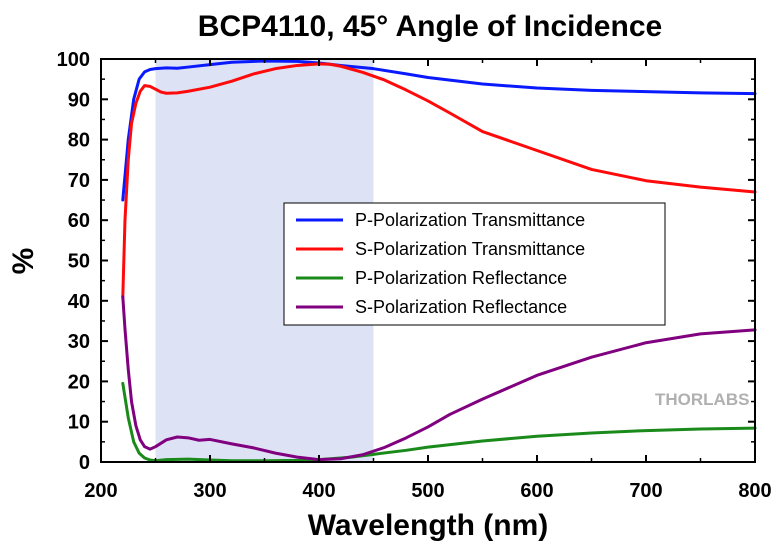  What do you see at coordinates (79, 100) in the screenshot?
I see `y-tick-label: 90` at bounding box center [79, 100].